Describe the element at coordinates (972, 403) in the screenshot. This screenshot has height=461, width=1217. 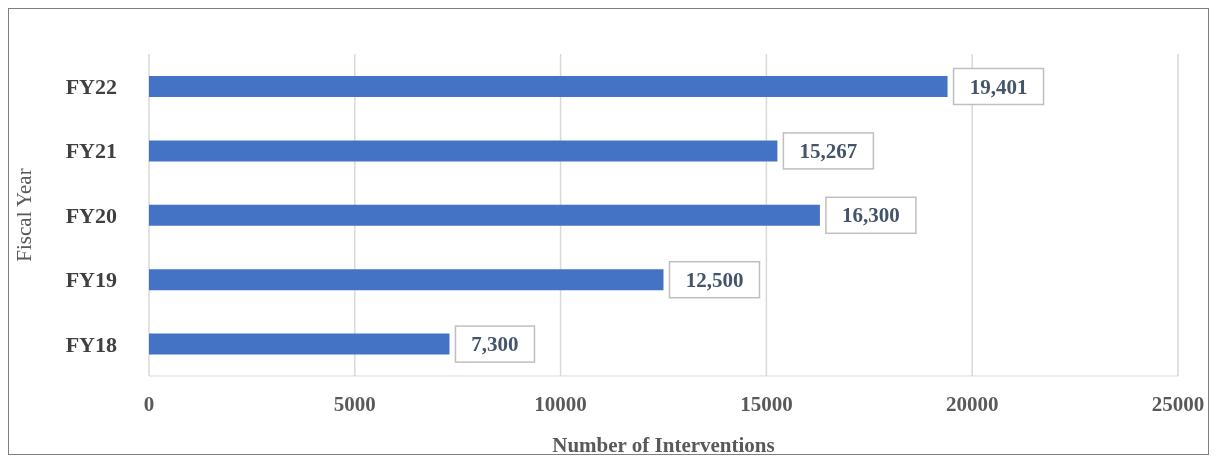
I see `x-tick-label: 20000` at that location.